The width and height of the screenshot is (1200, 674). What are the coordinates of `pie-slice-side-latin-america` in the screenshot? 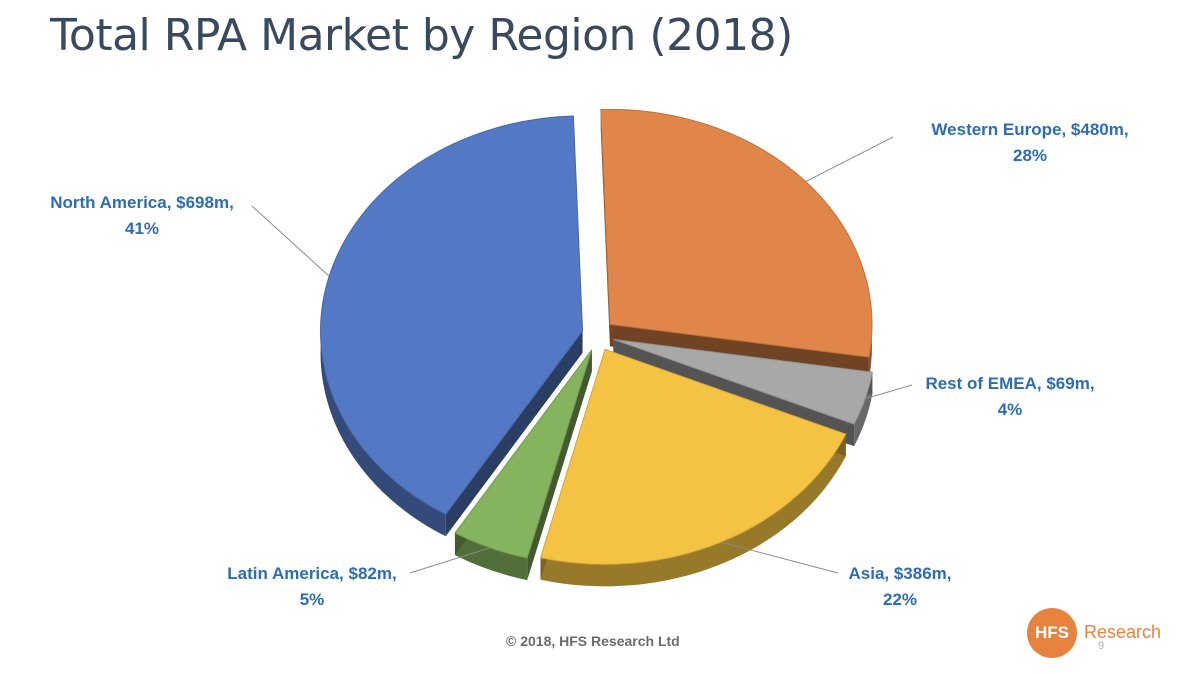 It's located at (491, 557).